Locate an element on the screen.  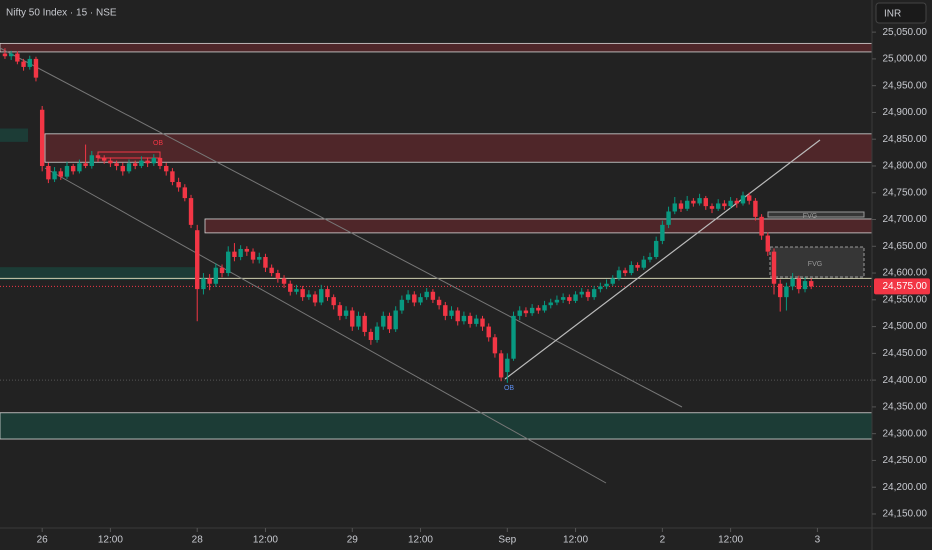
x-tick-label: 3 is located at coordinates (818, 540).